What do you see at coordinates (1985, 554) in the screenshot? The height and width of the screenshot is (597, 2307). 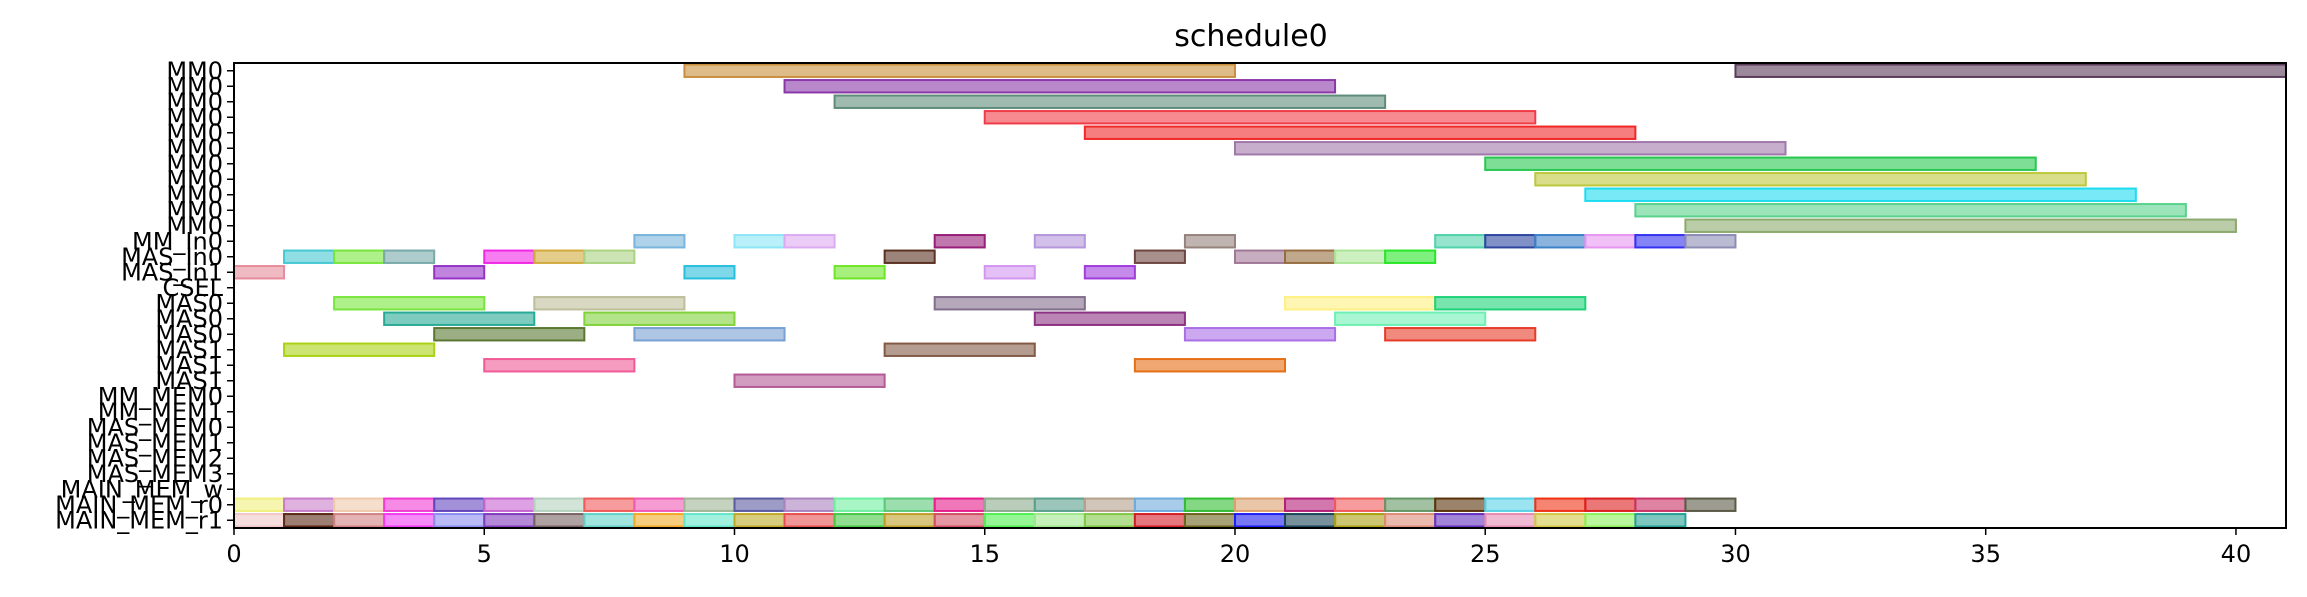 I see `x-tick-label: 35` at bounding box center [1985, 554].